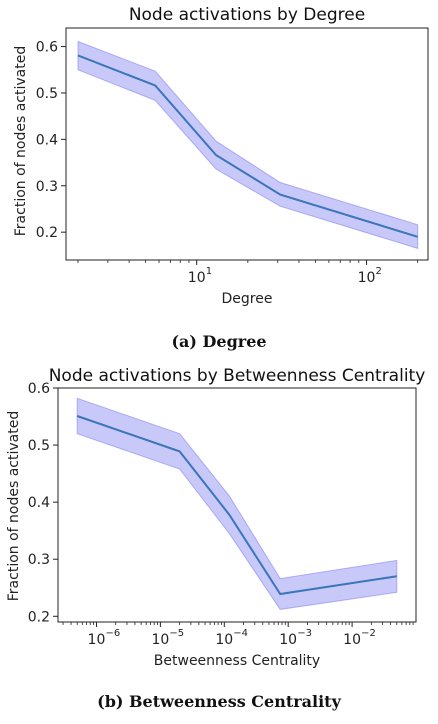  What do you see at coordinates (176, 633) in the screenshot?
I see `x-tick-exponent: −5` at bounding box center [176, 633].